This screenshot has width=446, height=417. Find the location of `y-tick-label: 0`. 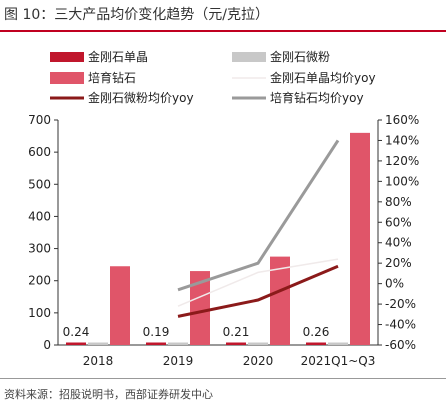

y-tick-label: 0 is located at coordinates (47, 345).